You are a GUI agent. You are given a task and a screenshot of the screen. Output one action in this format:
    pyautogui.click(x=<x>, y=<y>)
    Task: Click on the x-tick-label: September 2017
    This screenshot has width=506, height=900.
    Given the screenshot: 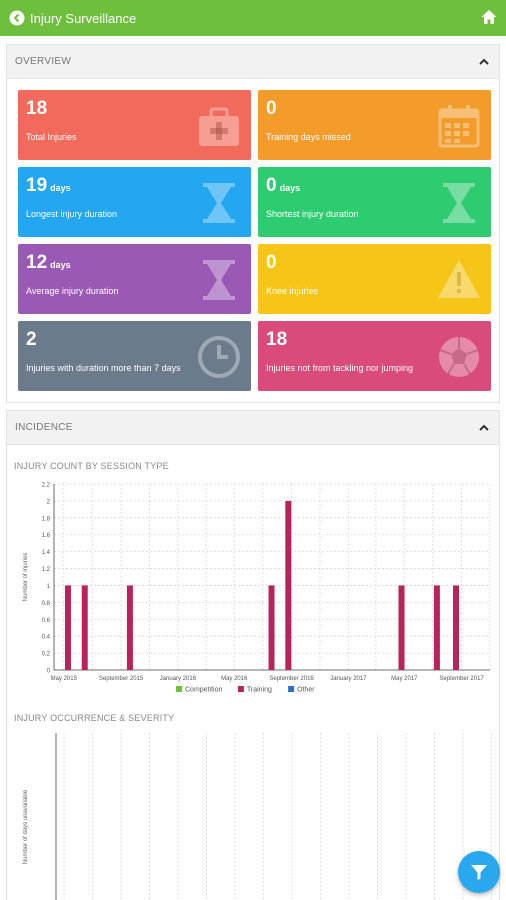 What is the action you would take?
    pyautogui.click(x=461, y=679)
    